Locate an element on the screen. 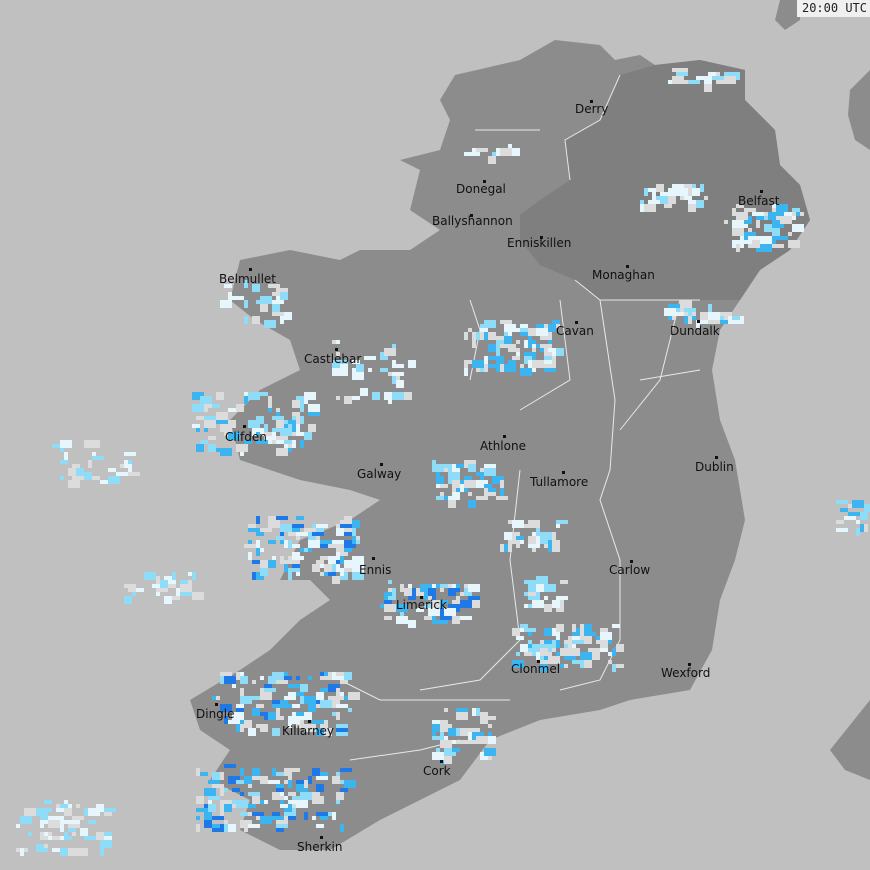  city-label: Castlebar is located at coordinates (333, 359).